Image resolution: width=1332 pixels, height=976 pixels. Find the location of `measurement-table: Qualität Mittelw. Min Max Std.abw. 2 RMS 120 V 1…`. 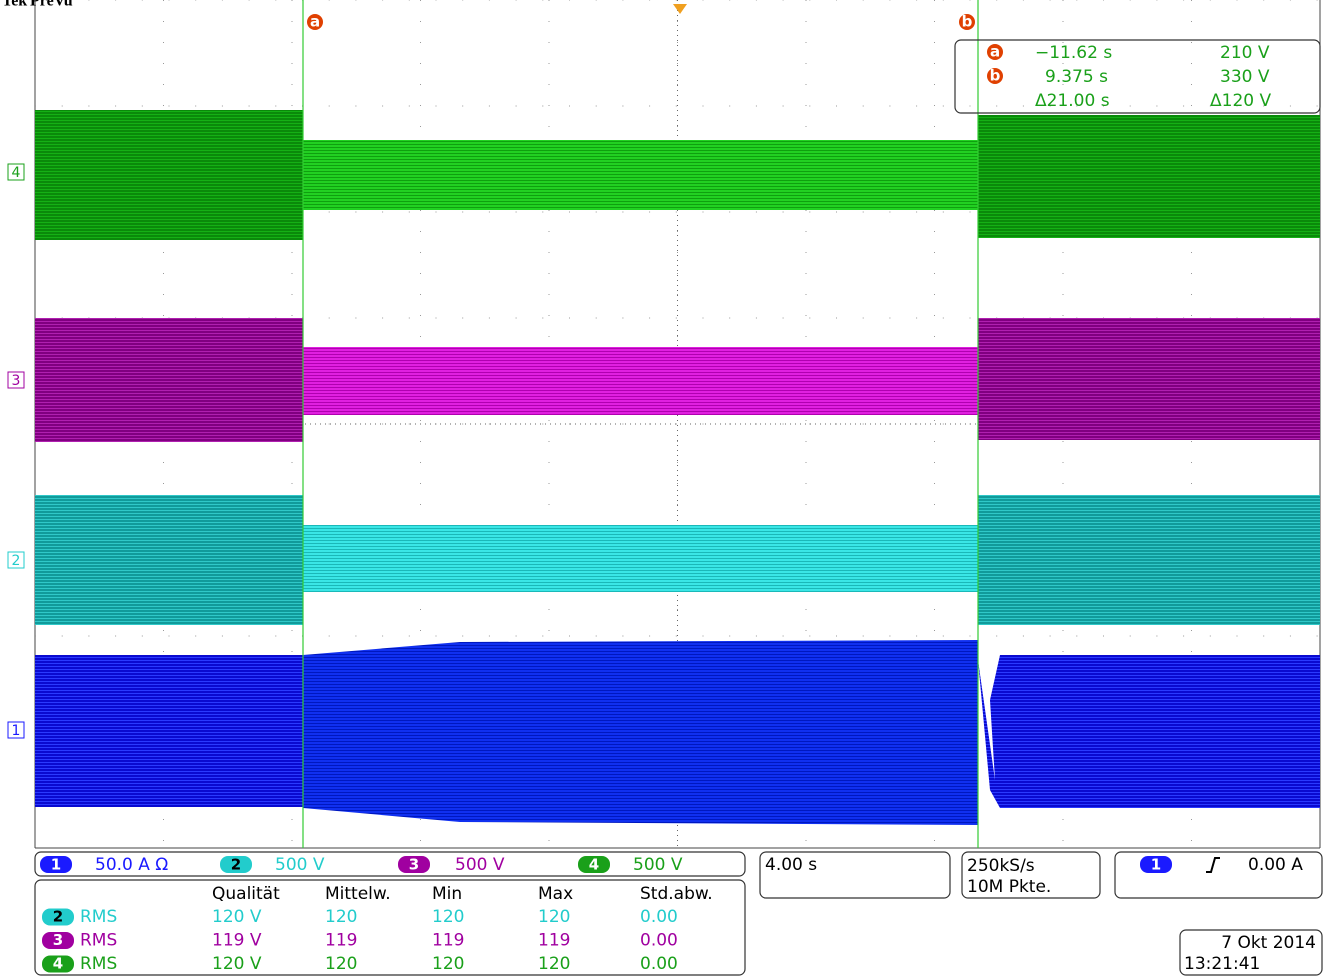

measurement-table: Qualität Mittelw. Min Max Std.abw. 2 RMS 120 V 1… is located at coordinates (377, 929).